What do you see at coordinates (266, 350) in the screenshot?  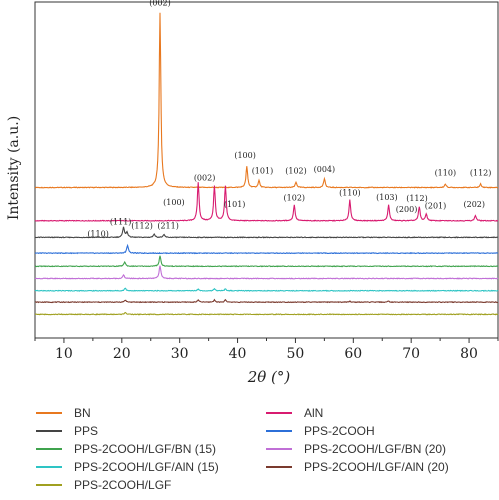 I see `axis-layer: 10 20 30 40 50 60 70 80` at bounding box center [266, 350].